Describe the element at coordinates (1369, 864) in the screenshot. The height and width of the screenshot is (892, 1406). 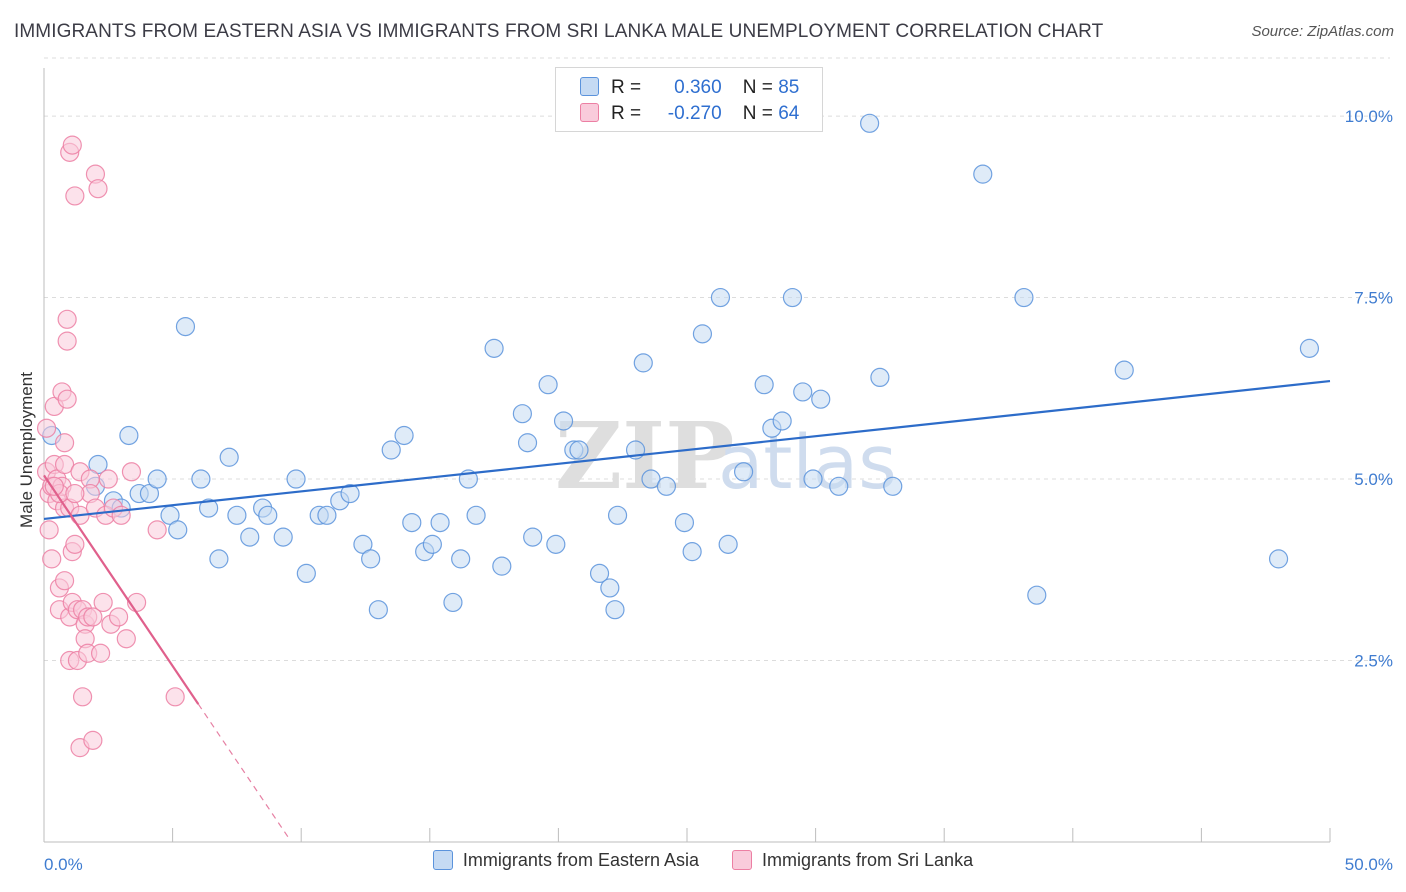
I see `x-tick-label-max: 50.0%` at that location.